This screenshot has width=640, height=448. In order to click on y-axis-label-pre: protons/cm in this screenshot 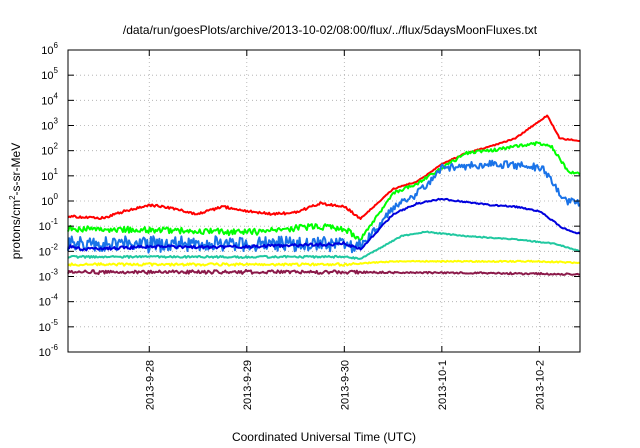, I will do `click(16, 229)`.